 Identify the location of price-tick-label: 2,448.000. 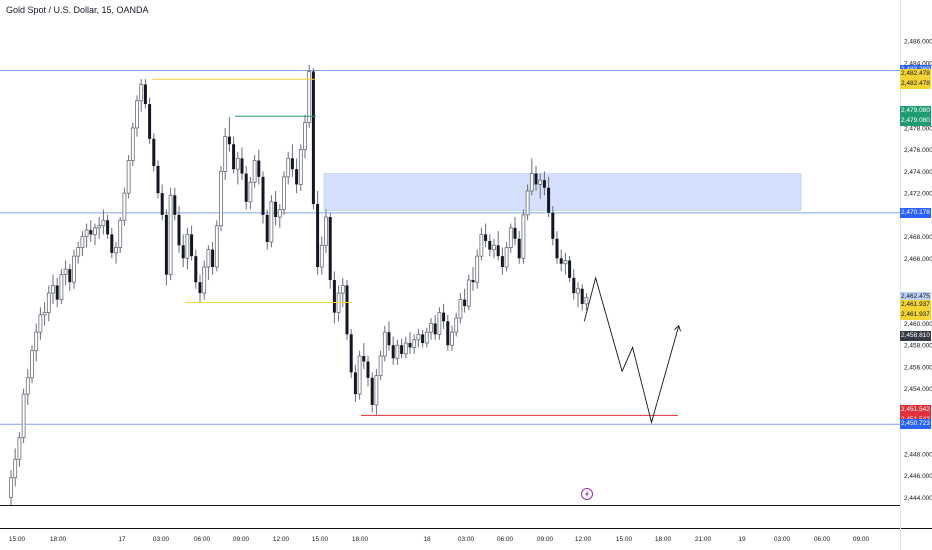
(918, 454).